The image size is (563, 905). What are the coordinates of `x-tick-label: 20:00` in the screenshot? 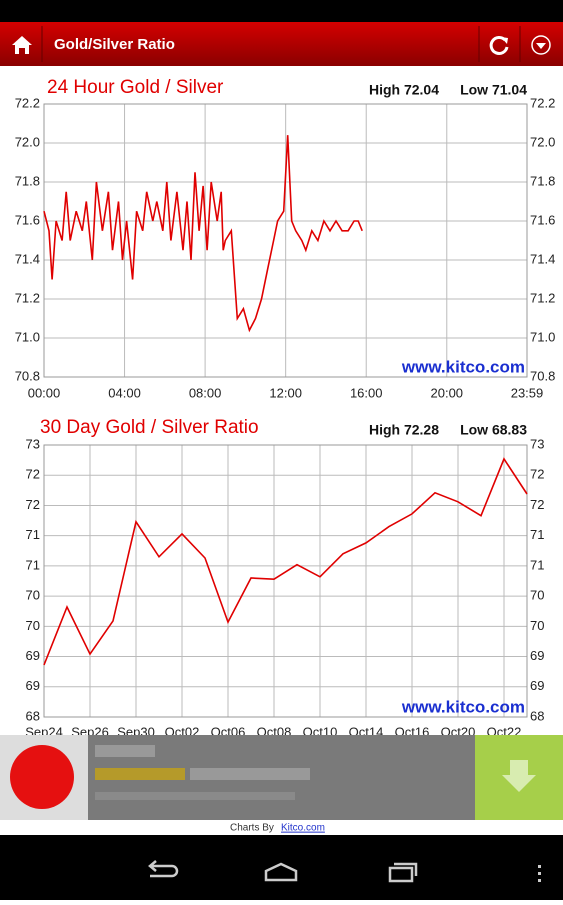 It's located at (447, 392).